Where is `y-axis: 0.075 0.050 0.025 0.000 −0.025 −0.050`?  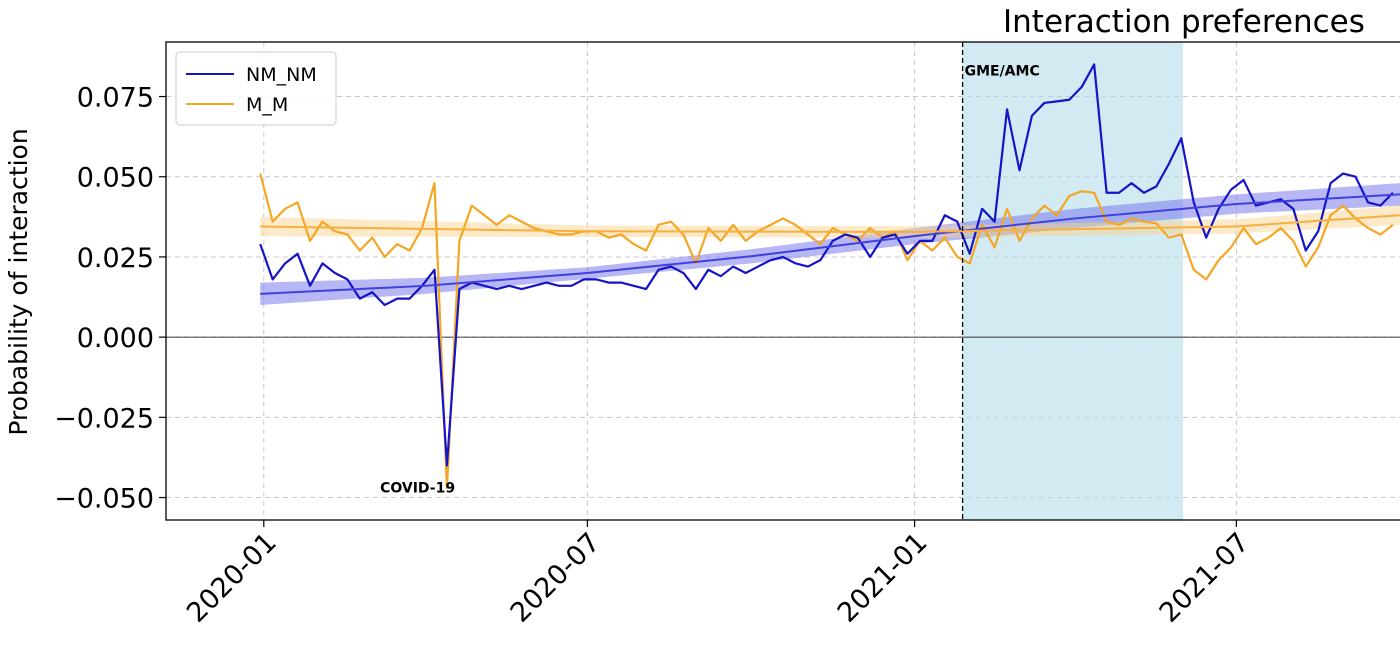 y-axis: 0.075 0.050 0.025 0.000 −0.025 −0.050 is located at coordinates (110, 299).